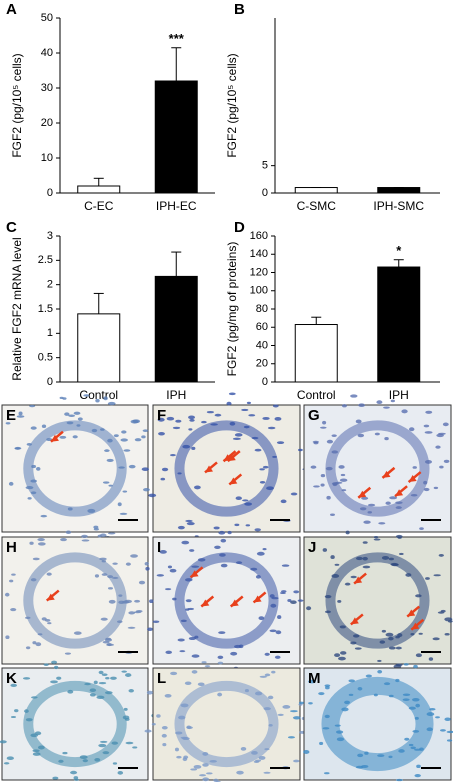 The height and width of the screenshot is (782, 453). What do you see at coordinates (161, 415) in the screenshot?
I see `panel-label: F` at bounding box center [161, 415].